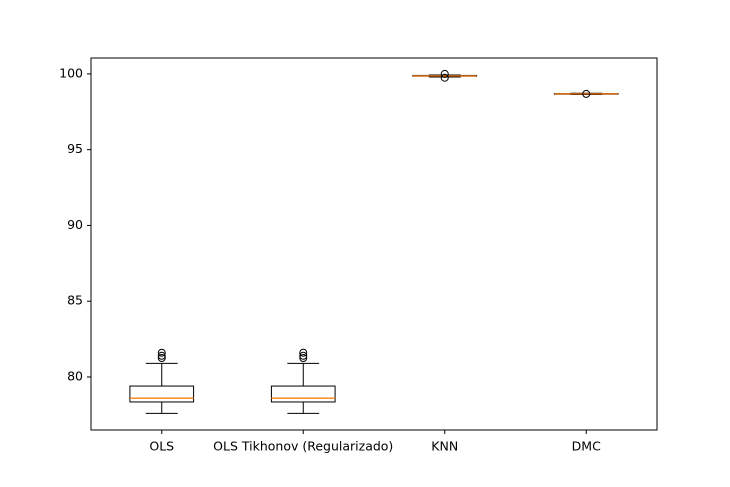  Describe the element at coordinates (75, 148) in the screenshot. I see `y-tick-label: 95` at that location.